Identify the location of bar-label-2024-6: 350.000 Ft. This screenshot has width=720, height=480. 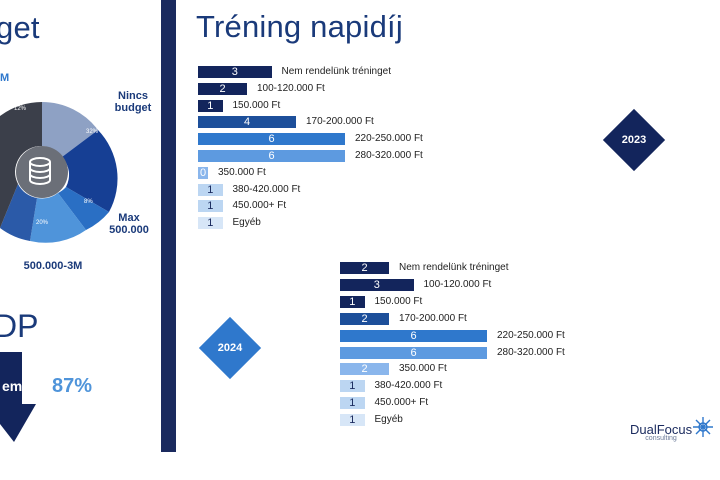
(423, 369).